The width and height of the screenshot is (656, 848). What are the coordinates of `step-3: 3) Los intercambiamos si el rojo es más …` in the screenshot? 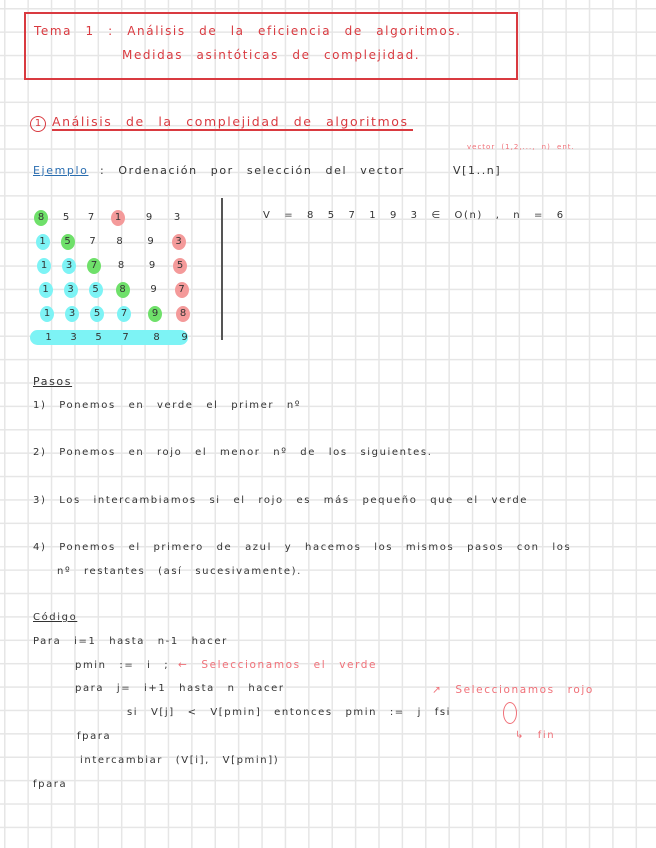 It's located at (281, 500).